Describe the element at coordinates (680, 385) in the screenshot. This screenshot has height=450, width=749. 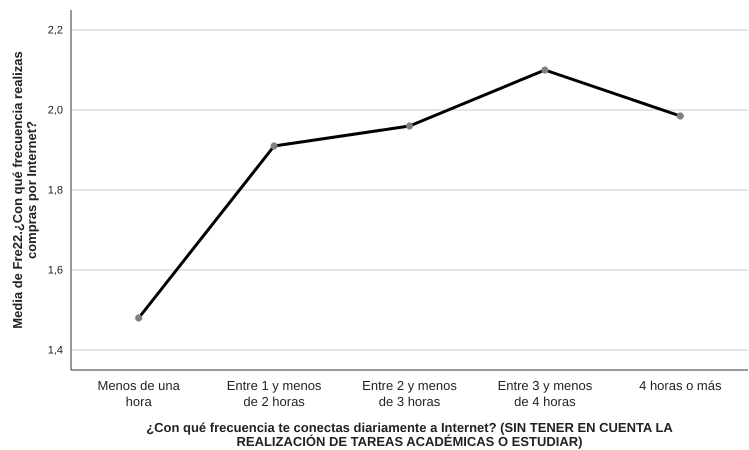
I see `x-tick-label: 4 horas o más` at that location.